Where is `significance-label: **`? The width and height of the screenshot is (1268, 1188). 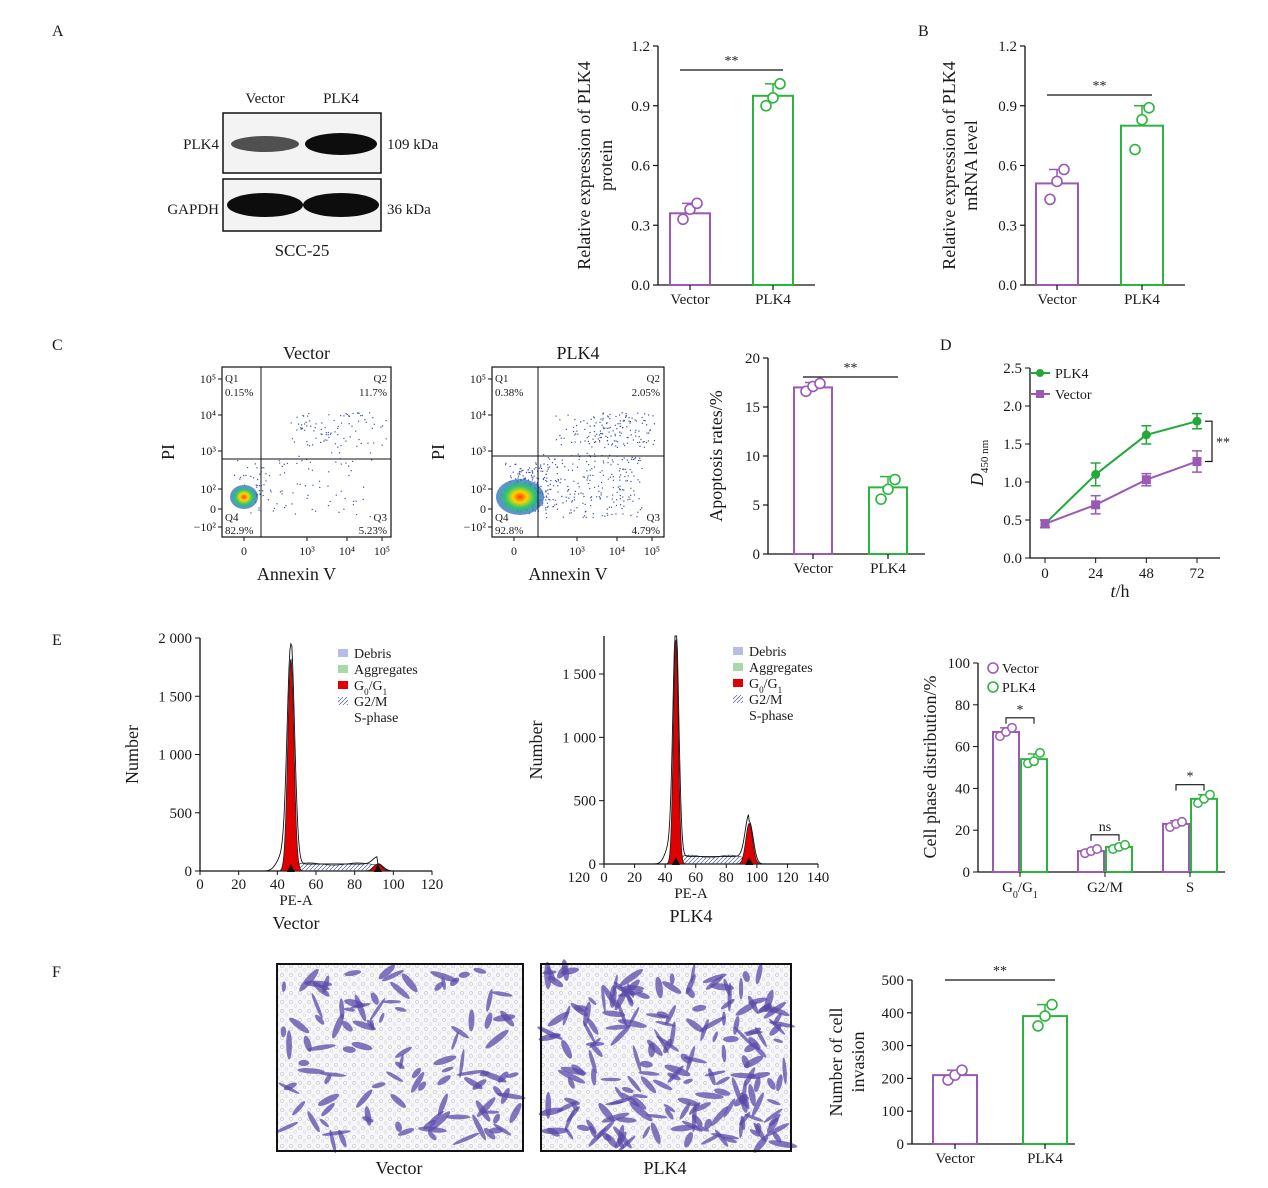
significance-label: ** is located at coordinates (732, 61).